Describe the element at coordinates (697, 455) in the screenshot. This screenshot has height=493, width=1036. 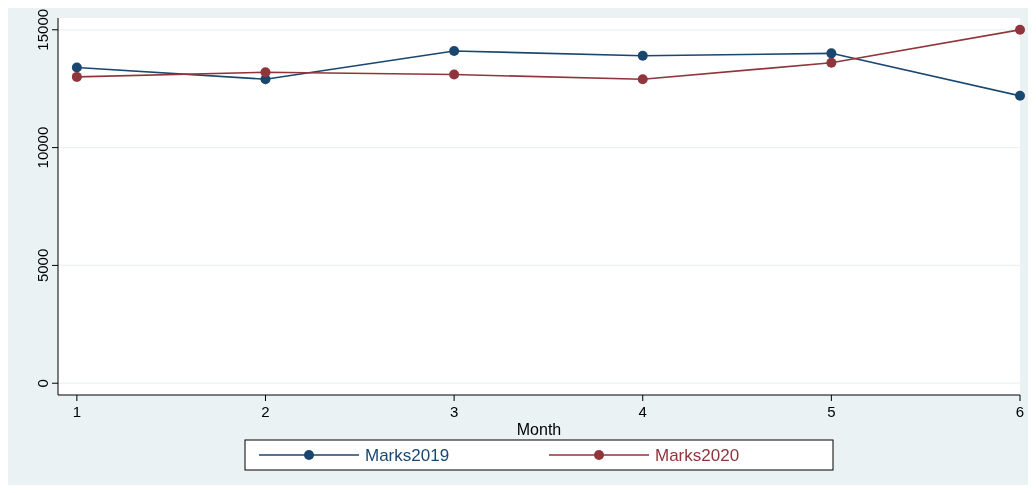
I see `text: Marks2020` at that location.